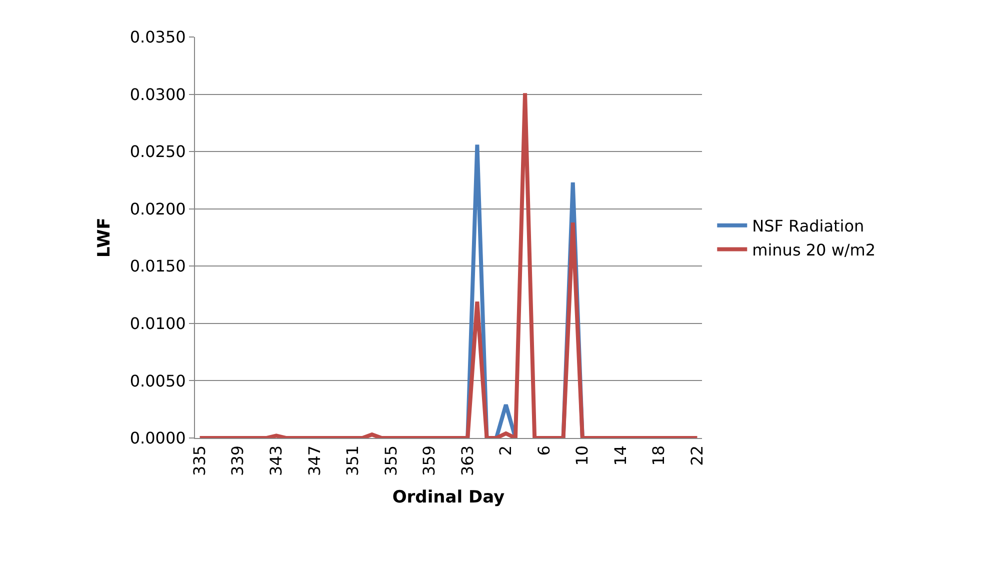 Image resolution: width=982 pixels, height=586 pixels. Describe the element at coordinates (158, 380) in the screenshot. I see `y-tick-label: 0.0050` at that location.